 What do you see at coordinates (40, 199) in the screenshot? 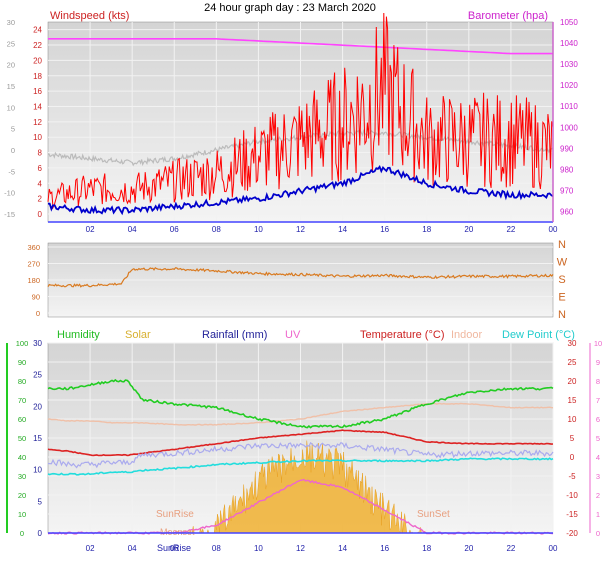
I see `wind-tick-label: 2` at bounding box center [40, 199].